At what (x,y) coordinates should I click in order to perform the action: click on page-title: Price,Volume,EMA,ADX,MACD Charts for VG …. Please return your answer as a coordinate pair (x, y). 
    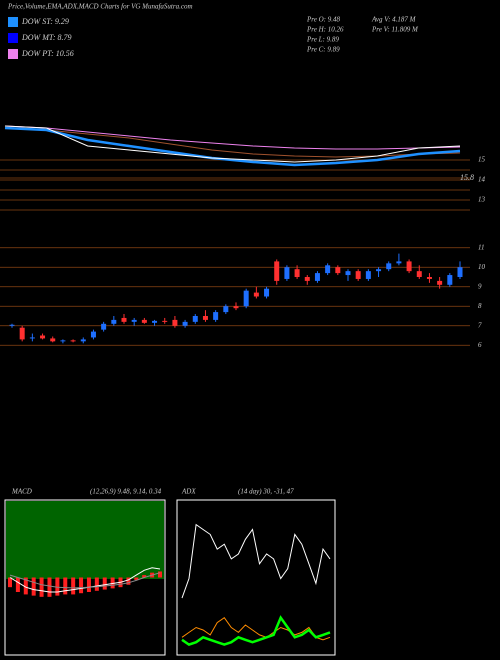
    Looking at the image, I should click on (100, 7).